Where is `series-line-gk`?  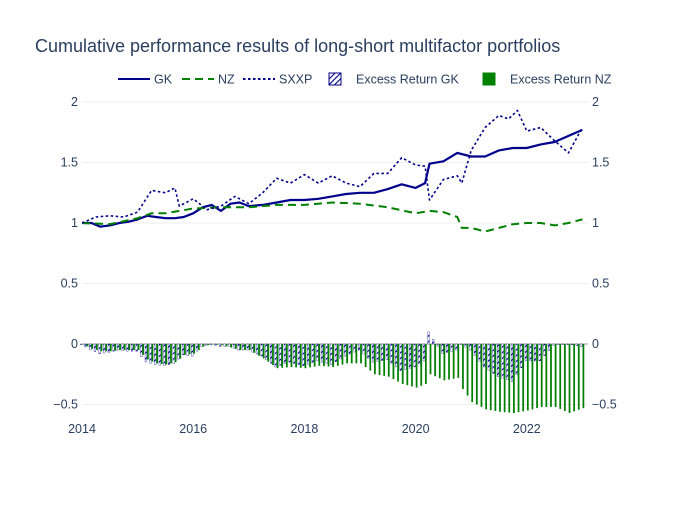 series-line-gk is located at coordinates (332, 178).